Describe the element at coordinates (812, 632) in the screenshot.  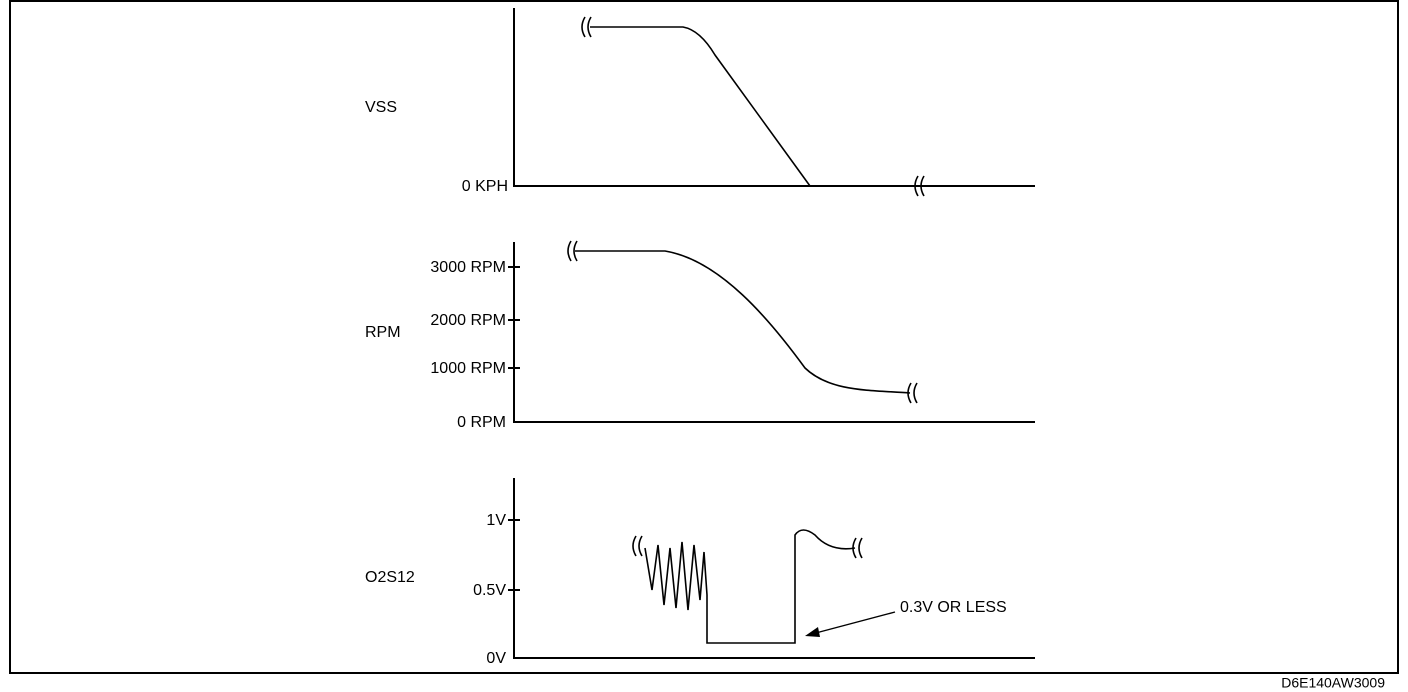
I see `arrow-head` at that location.